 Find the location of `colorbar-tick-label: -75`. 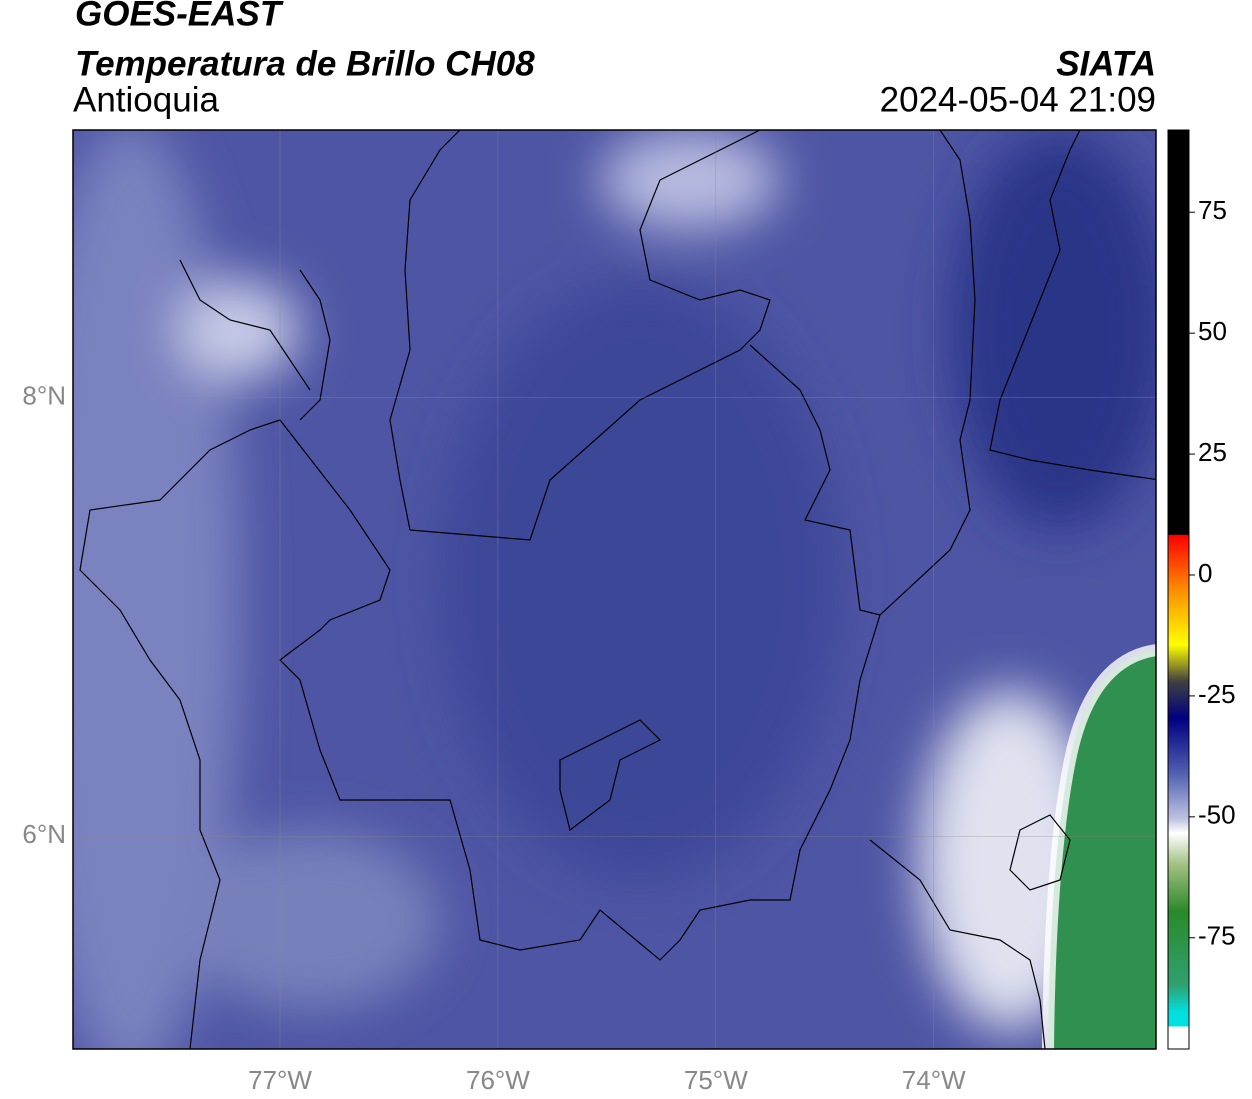

colorbar-tick-label: -75 is located at coordinates (1217, 936).